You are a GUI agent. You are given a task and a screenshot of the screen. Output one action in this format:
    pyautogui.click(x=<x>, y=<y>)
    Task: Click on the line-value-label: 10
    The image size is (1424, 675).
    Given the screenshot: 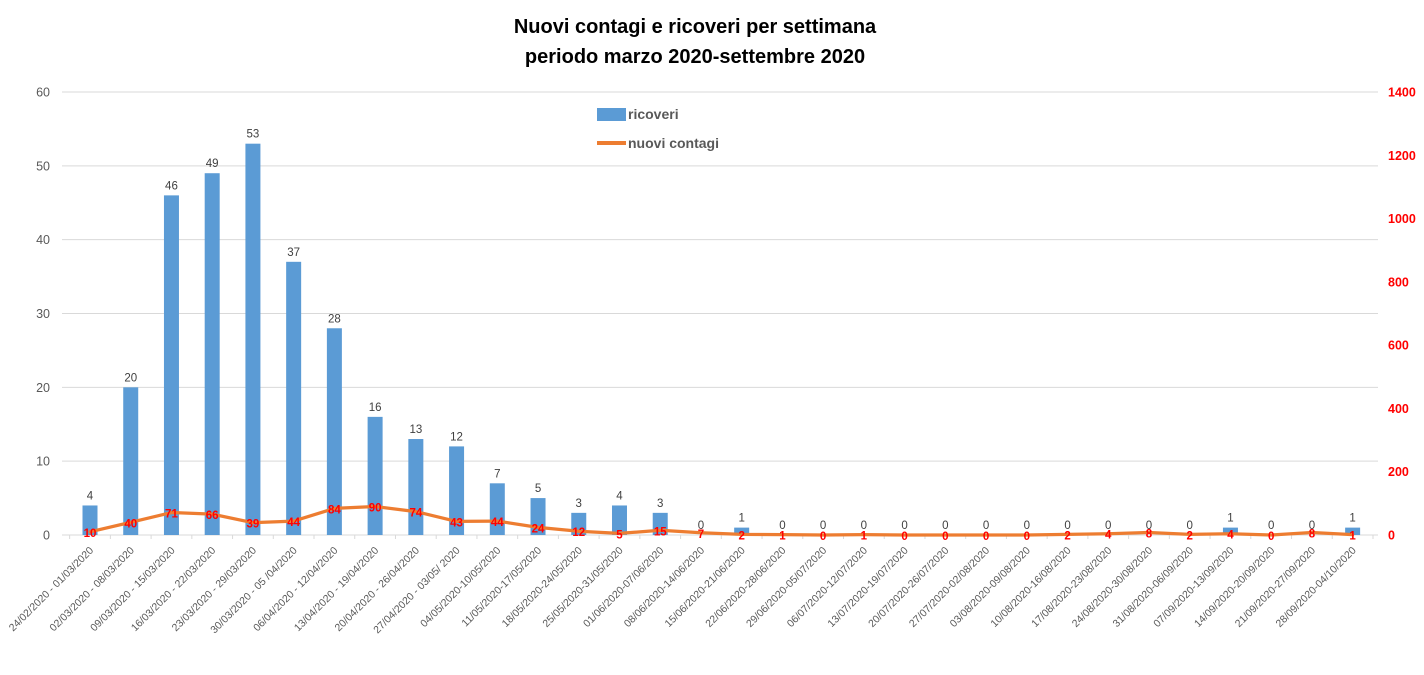 What is the action you would take?
    pyautogui.click(x=90, y=534)
    